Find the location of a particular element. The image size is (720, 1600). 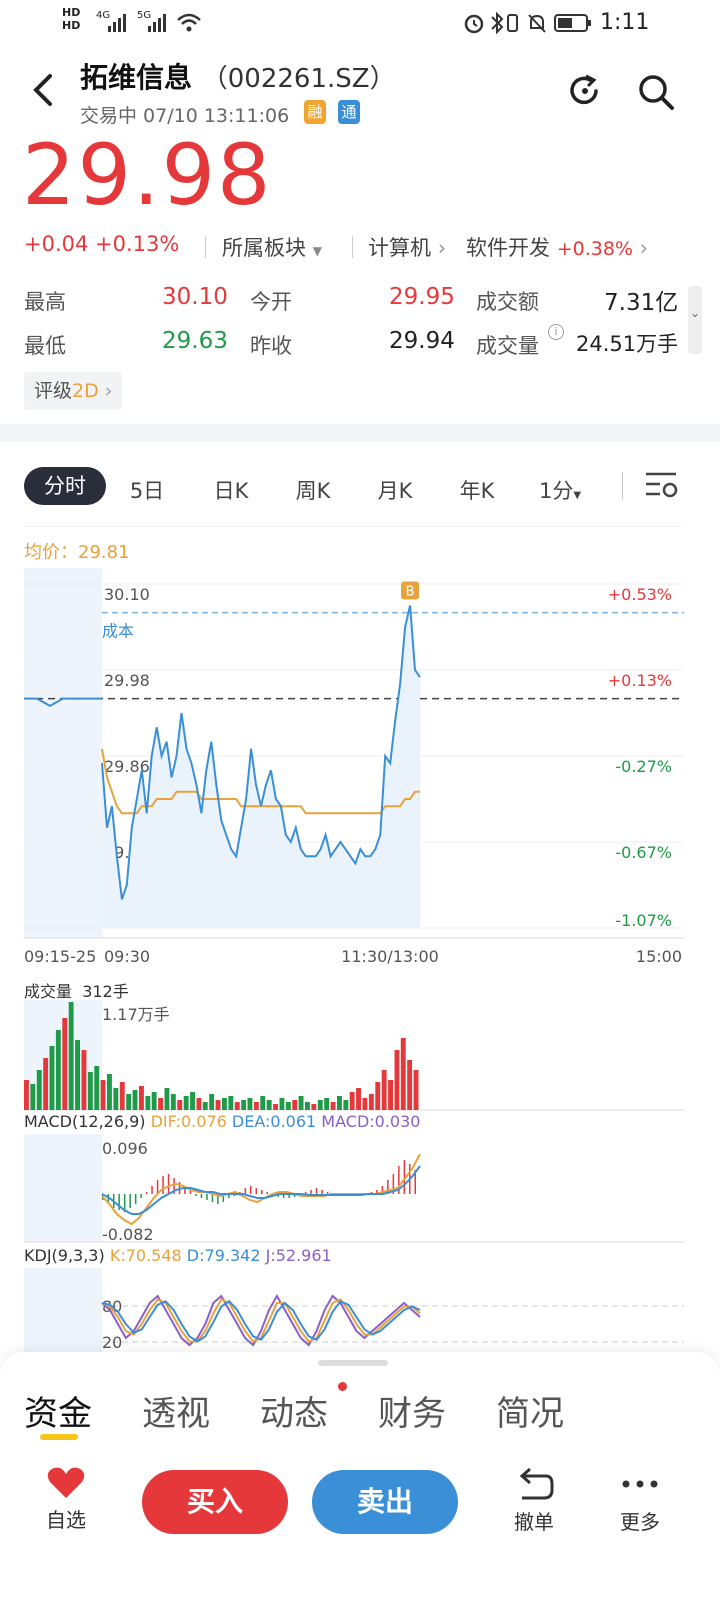

wifi-icon is located at coordinates (189, 22).